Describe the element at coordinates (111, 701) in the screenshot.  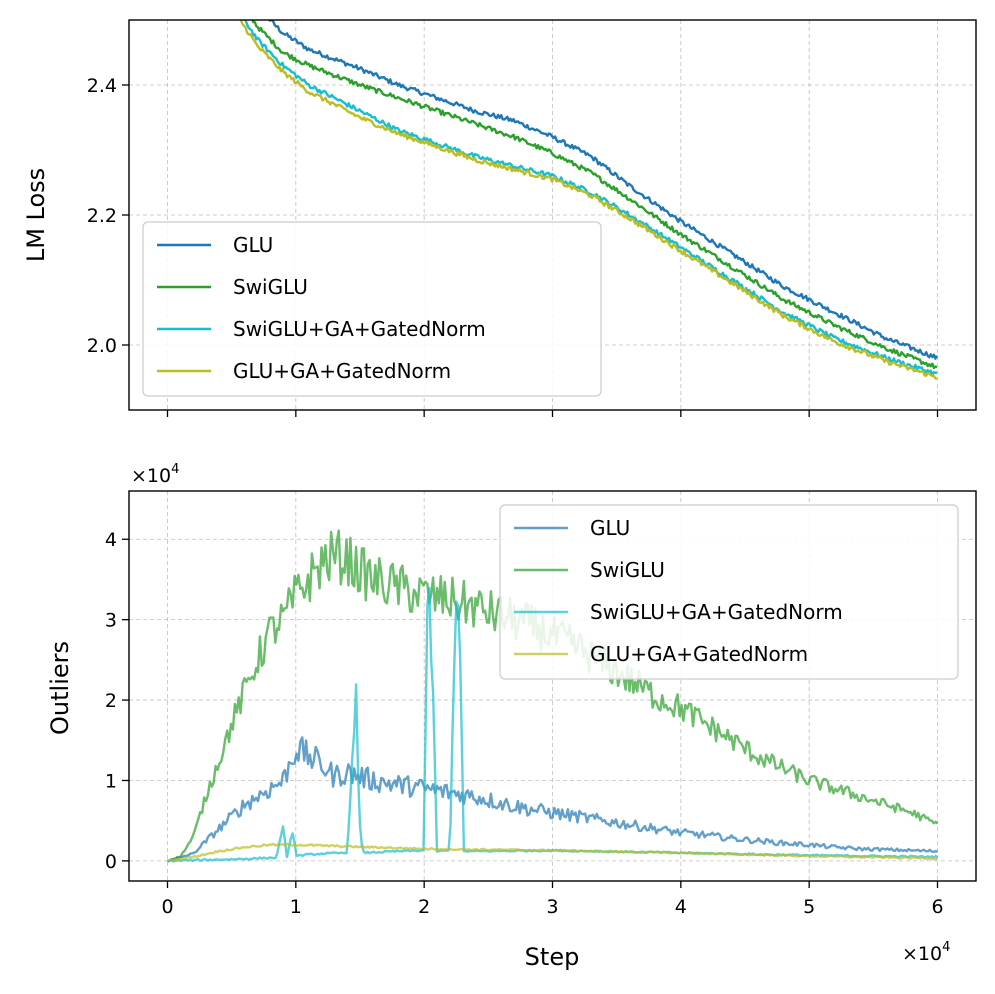
I see `outliers-y-tick-label: 2` at that location.